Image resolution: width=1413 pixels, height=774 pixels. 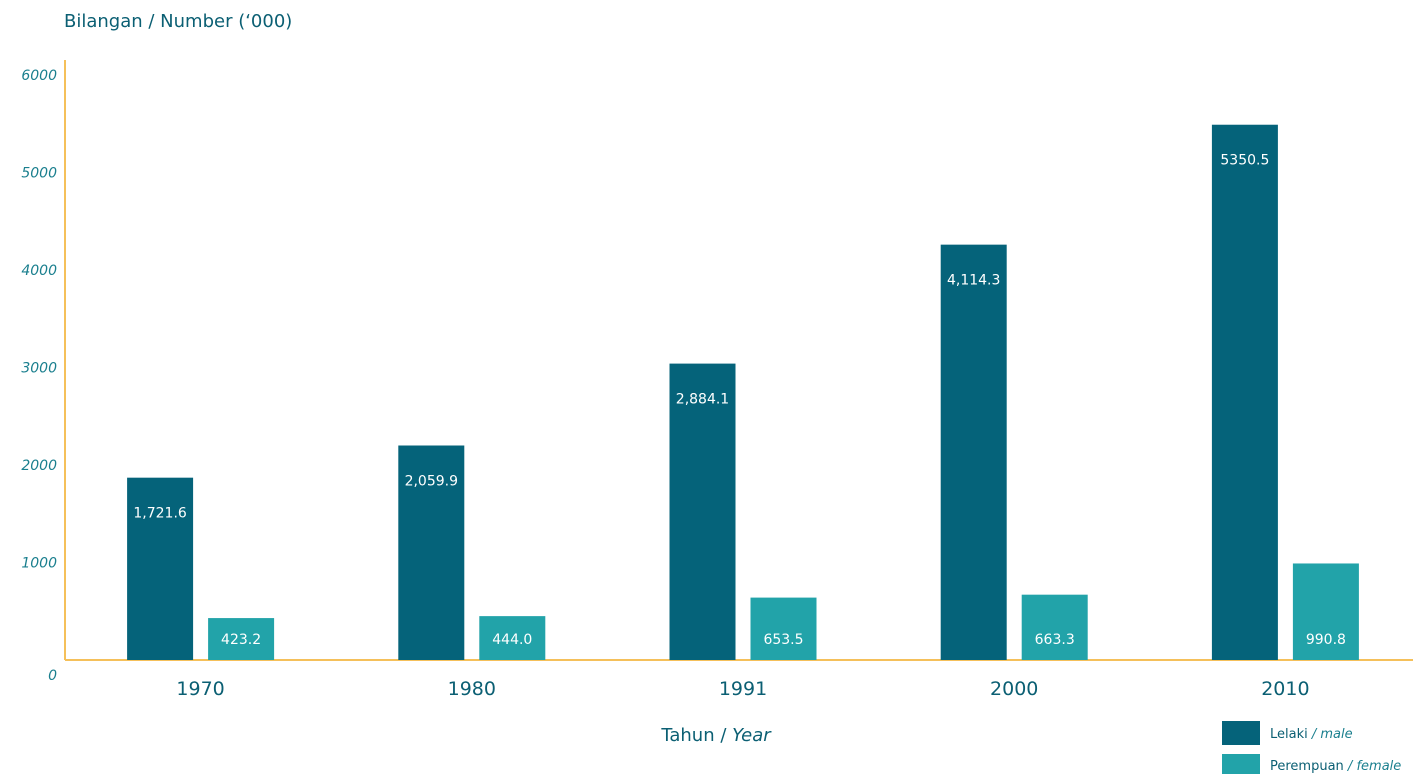 What do you see at coordinates (52, 676) in the screenshot?
I see `y-tick-label: 0` at bounding box center [52, 676].